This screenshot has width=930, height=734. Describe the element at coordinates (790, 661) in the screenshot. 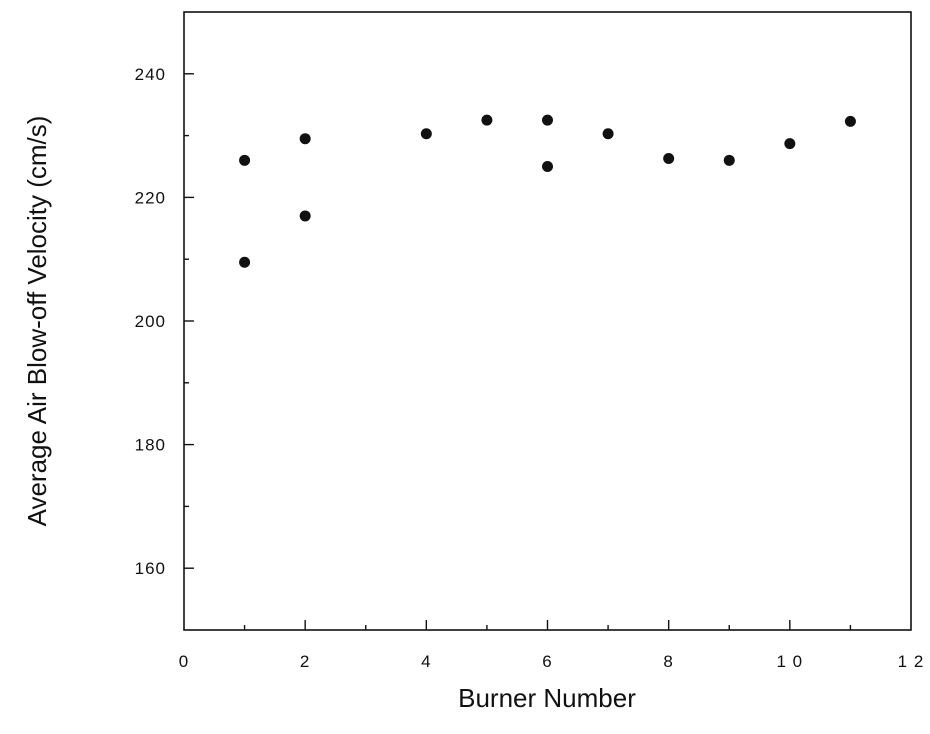

I see `x-tick-label: 1 0` at that location.